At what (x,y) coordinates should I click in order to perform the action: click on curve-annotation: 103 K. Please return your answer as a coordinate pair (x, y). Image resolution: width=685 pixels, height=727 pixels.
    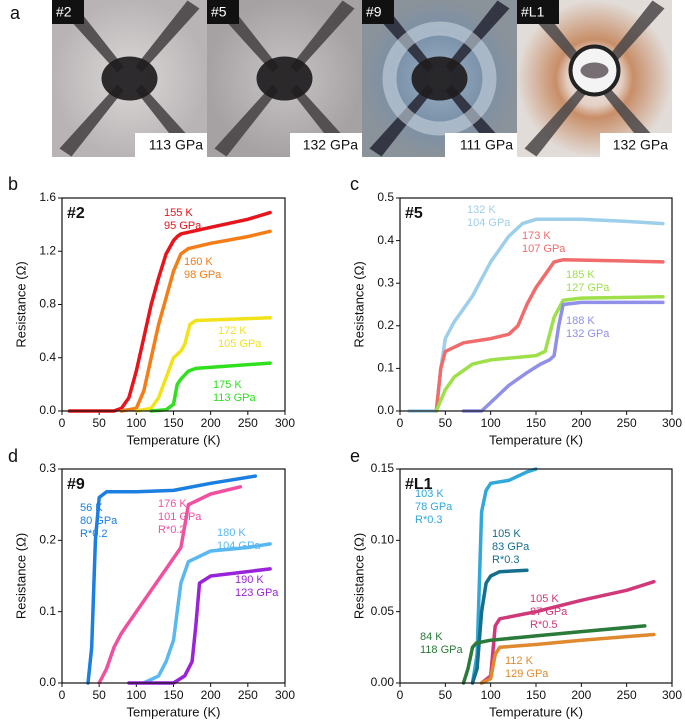
    Looking at the image, I should click on (429, 494).